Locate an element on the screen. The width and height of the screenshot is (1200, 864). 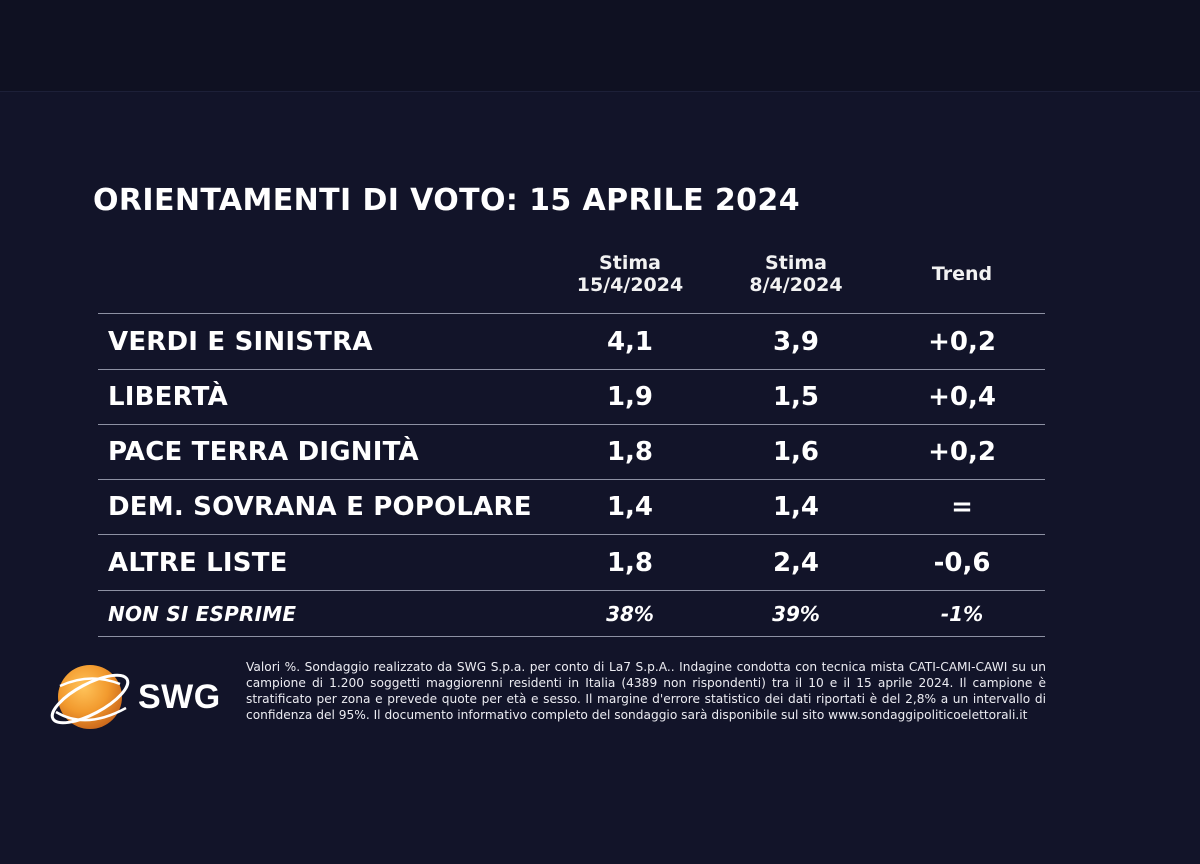
row-label-liberta: LIBERTÀ is located at coordinates (168, 397).